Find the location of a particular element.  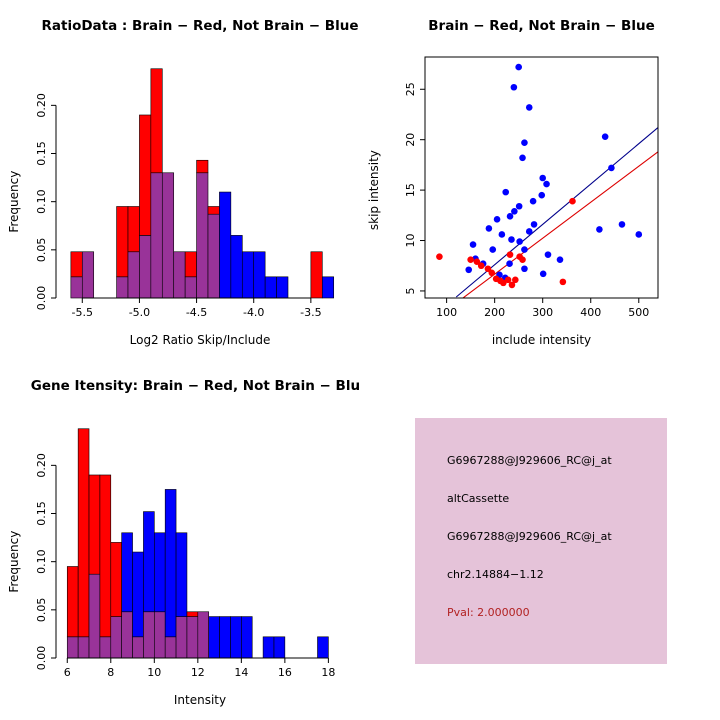

svg-text: 200 is located at coordinates (494, 312).